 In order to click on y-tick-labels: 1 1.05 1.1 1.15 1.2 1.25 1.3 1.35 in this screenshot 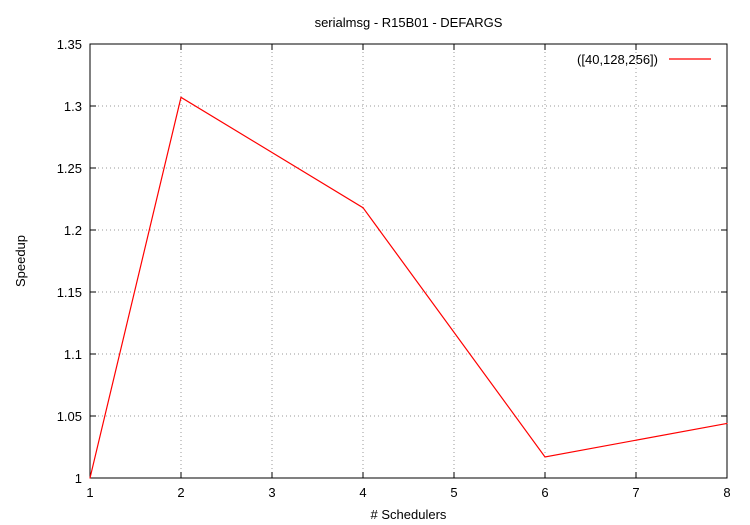, I will do `click(69, 261)`.